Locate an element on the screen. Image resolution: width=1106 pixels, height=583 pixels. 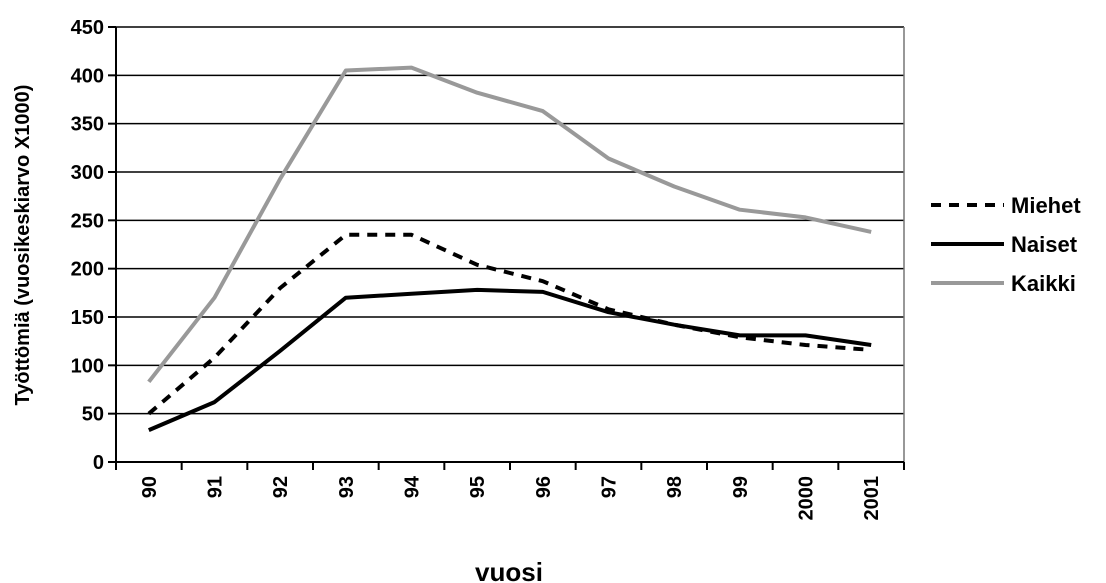
y-tick-label: 400 is located at coordinates (87, 76).